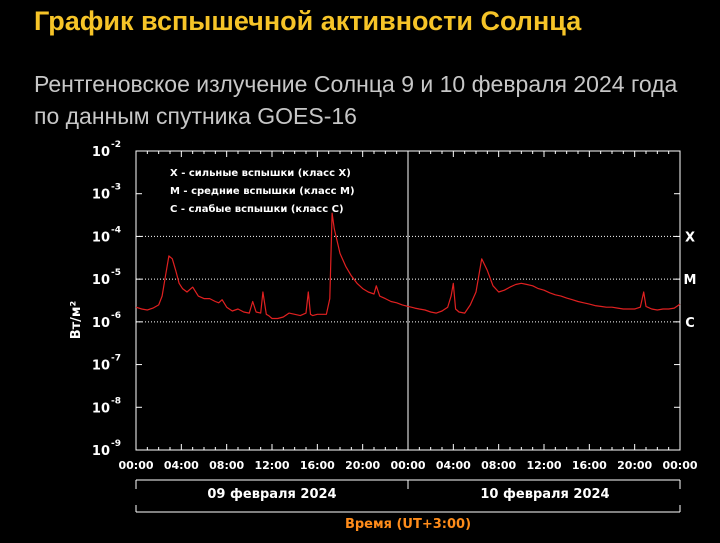 This screenshot has width=720, height=543. What do you see at coordinates (308, 21) in the screenshot?
I see `page-title: График вспышечной активности Солнца` at bounding box center [308, 21].